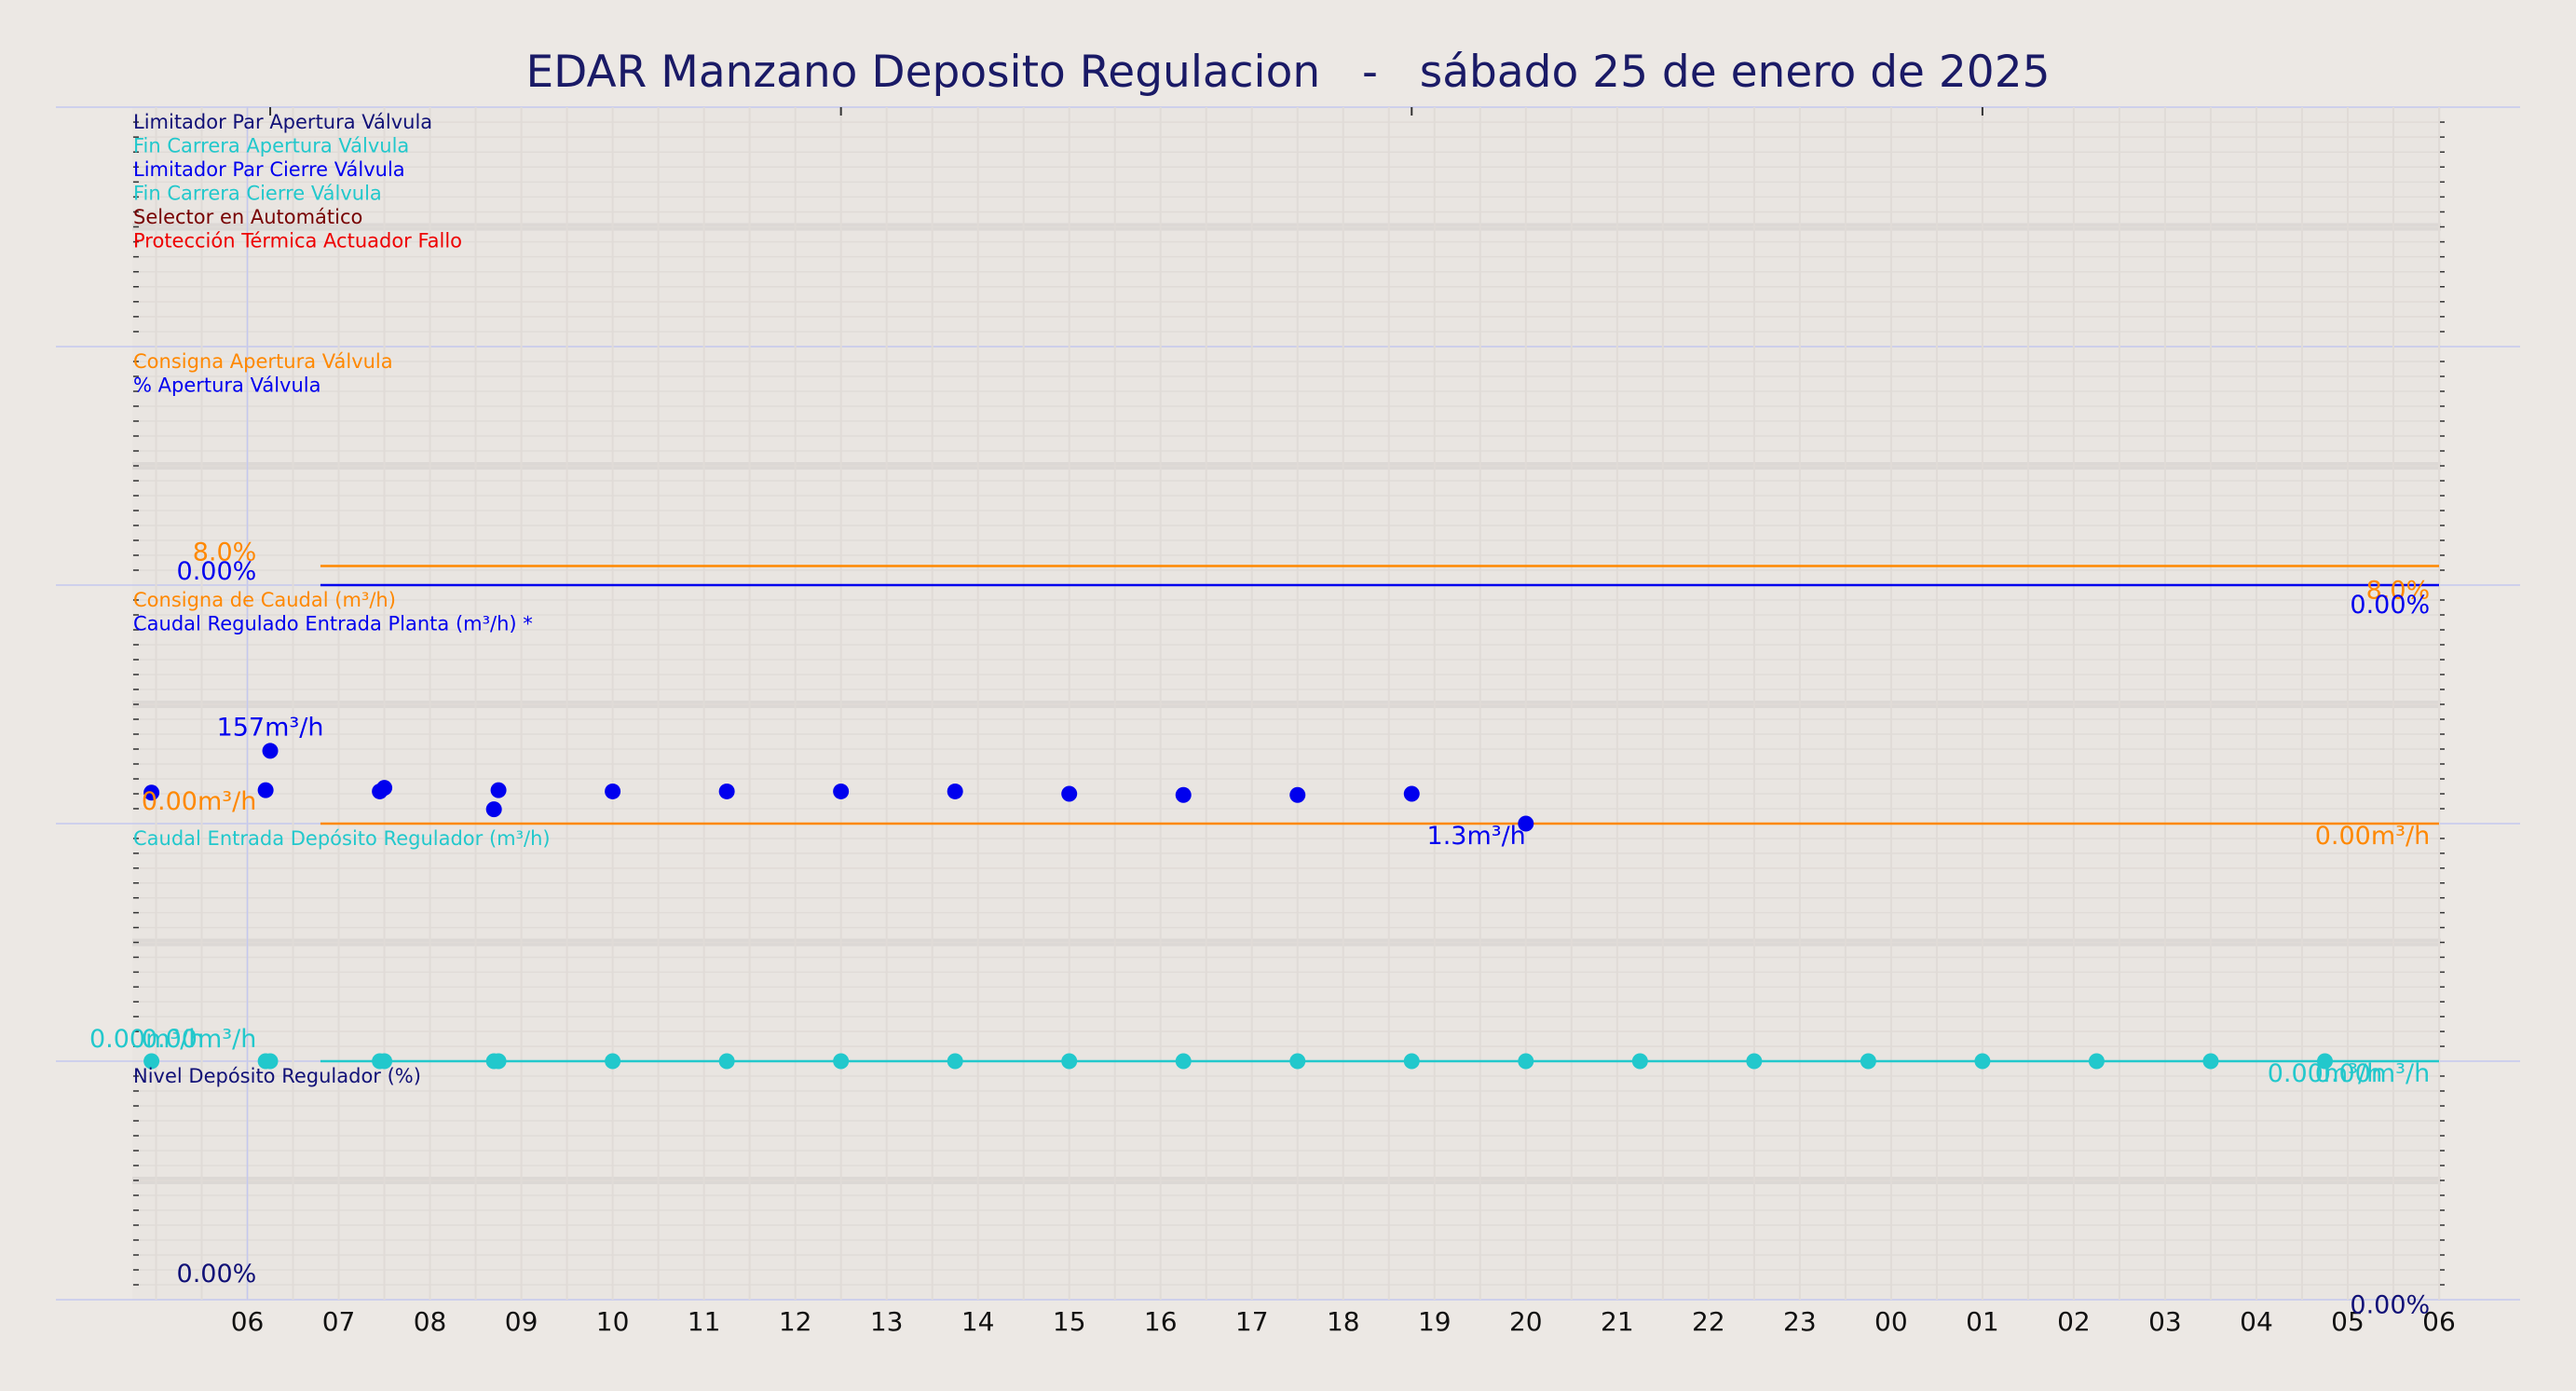 This screenshot has height=1391, width=2576. What do you see at coordinates (342, 838) in the screenshot?
I see `legend-entry: Caudal Entrada Depósito Regulador (m³/h)` at bounding box center [342, 838].